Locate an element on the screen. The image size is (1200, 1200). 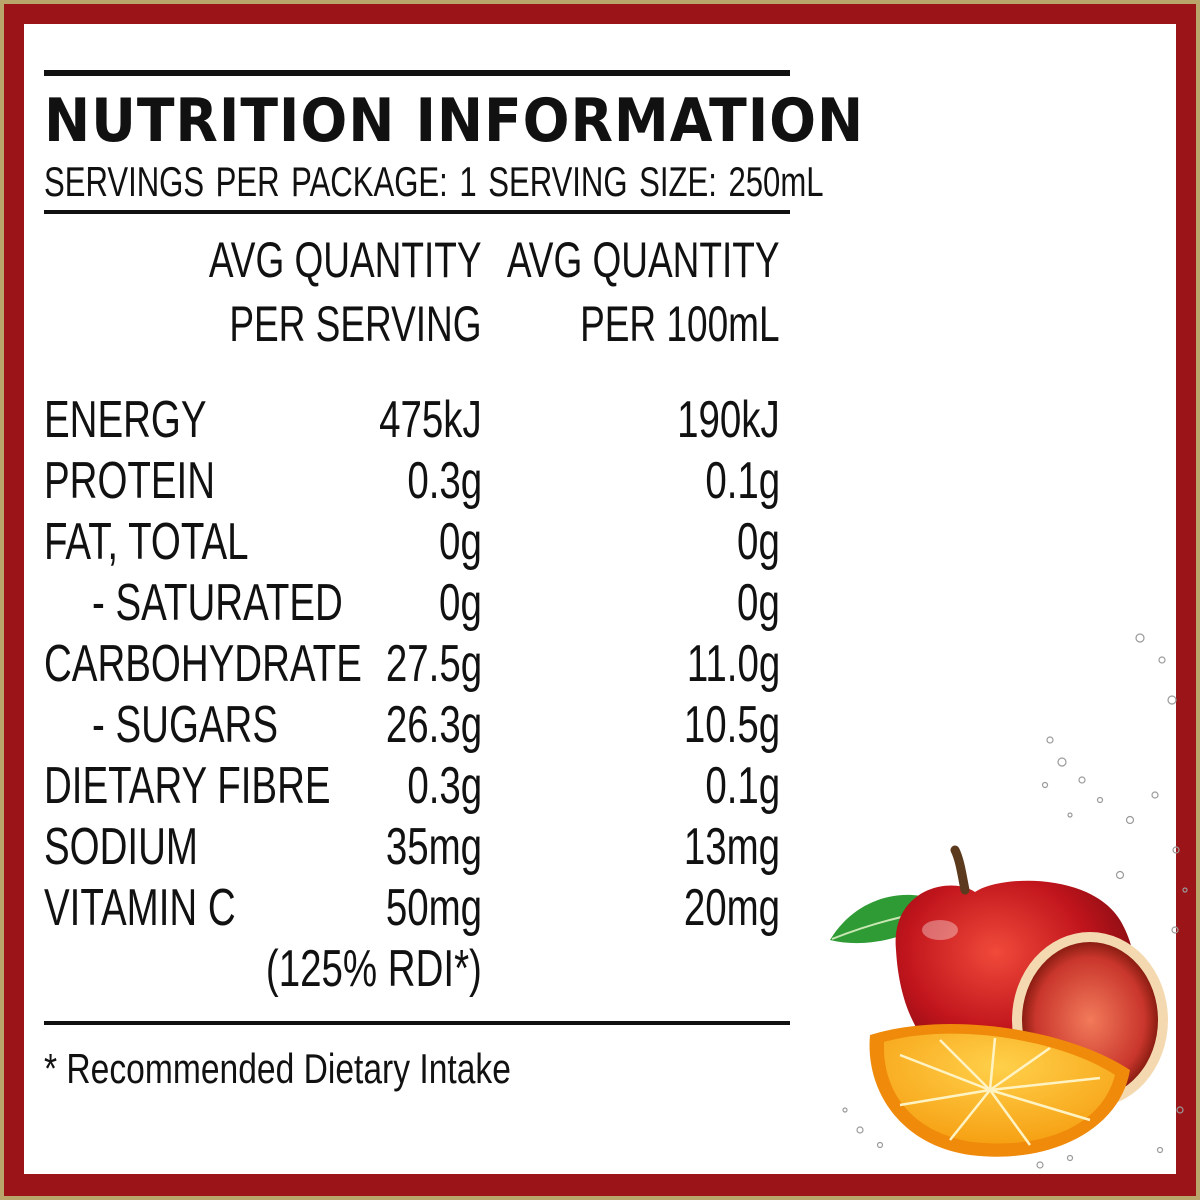
header-rule is located at coordinates (417, 212).